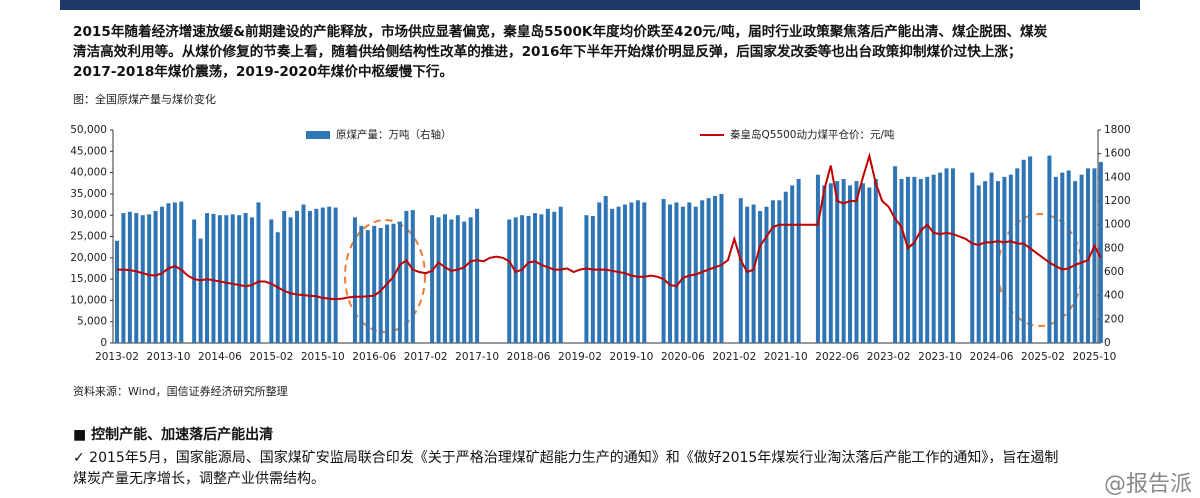 This screenshot has height=498, width=1200. What do you see at coordinates (529, 357) in the screenshot?
I see `x-tick-label: 2018-06` at bounding box center [529, 357].